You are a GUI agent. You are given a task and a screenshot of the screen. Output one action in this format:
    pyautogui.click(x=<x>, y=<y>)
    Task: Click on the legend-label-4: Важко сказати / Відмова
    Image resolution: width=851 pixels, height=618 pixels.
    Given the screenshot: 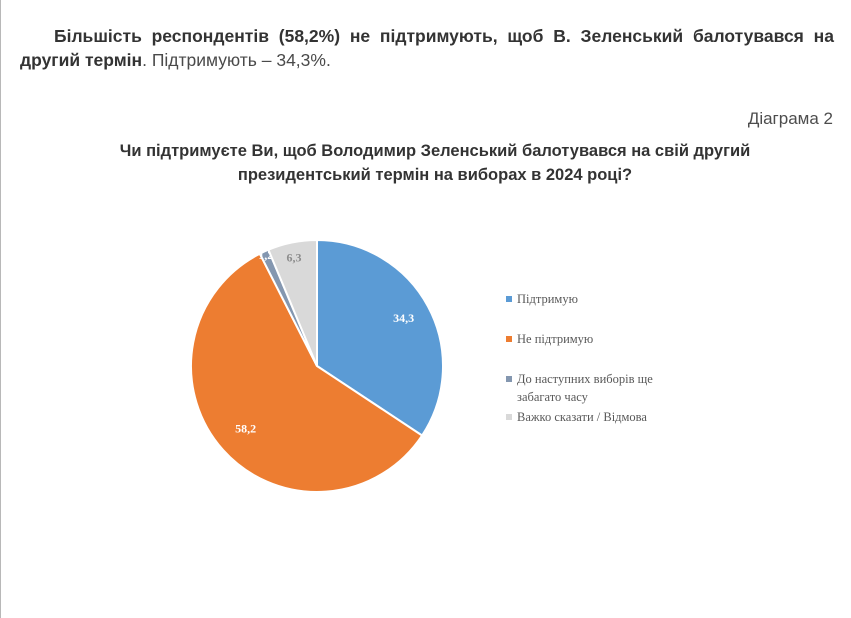 What is the action you would take?
    pyautogui.click(x=582, y=417)
    